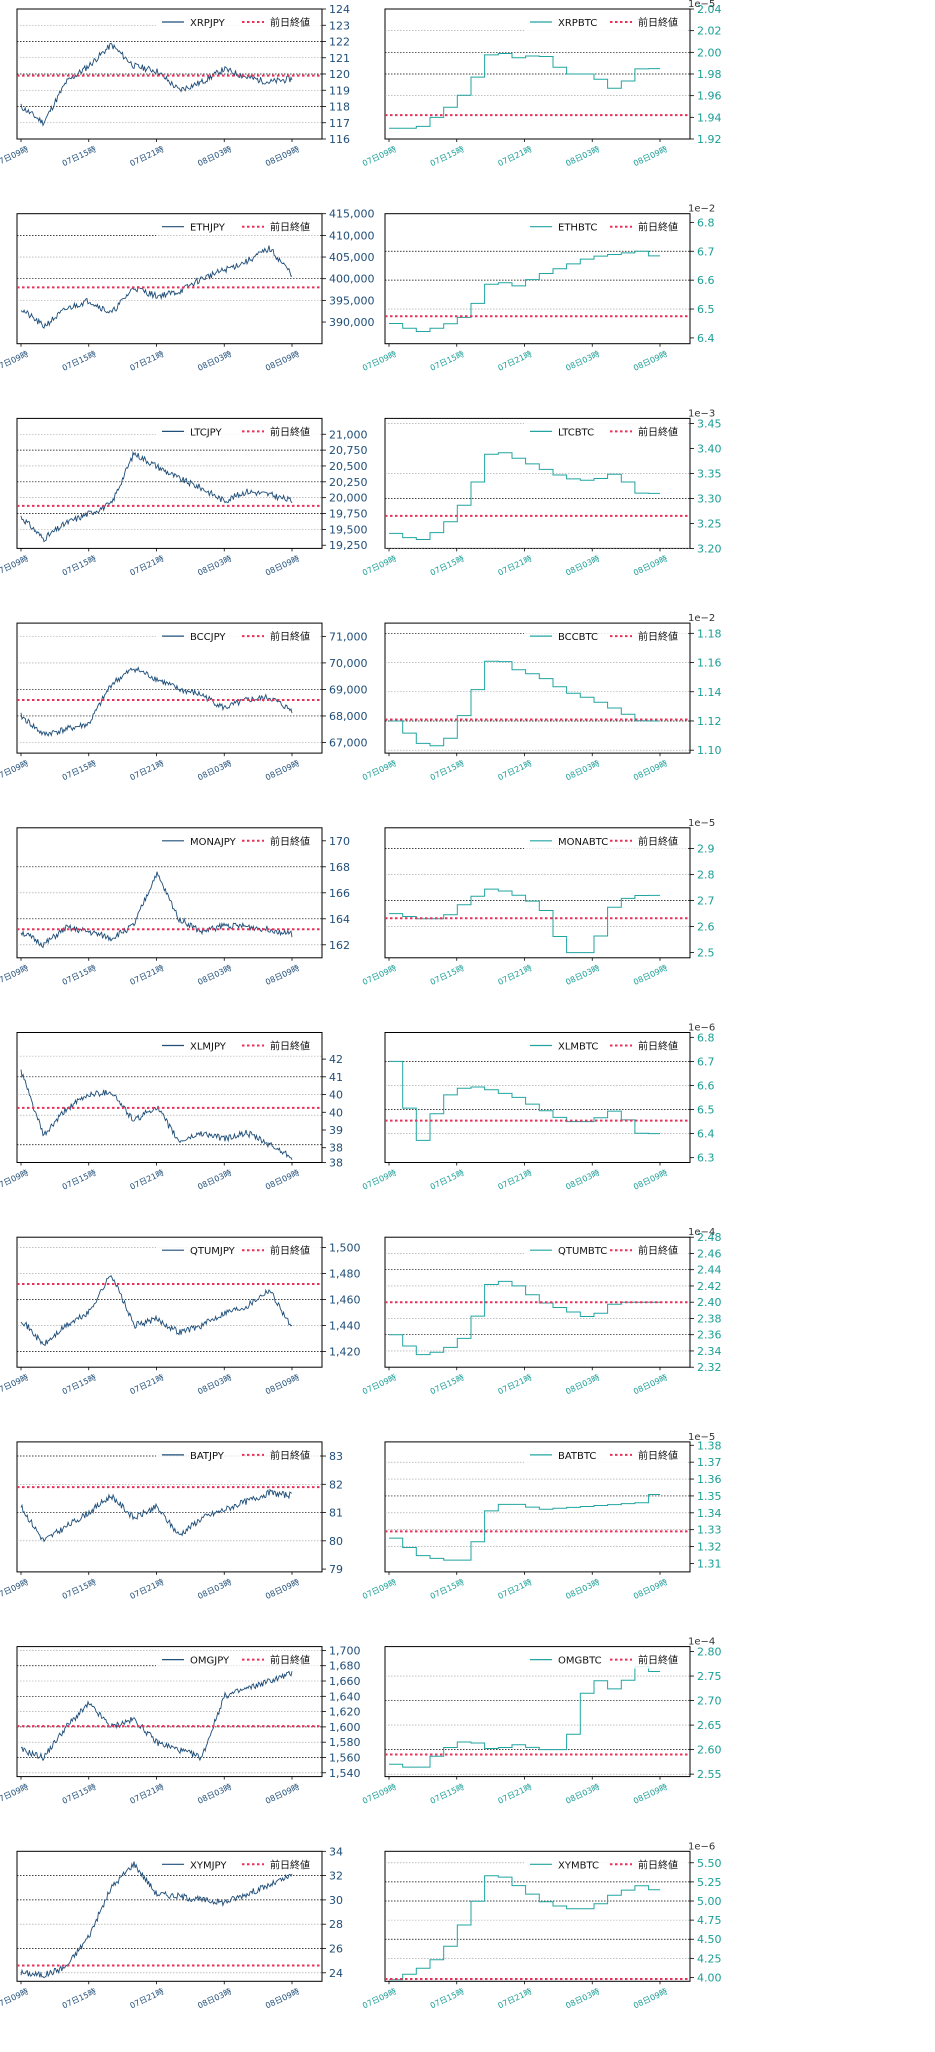 Image resolution: width=935 pixels, height=2052 pixels. Describe the element at coordinates (339, 90) in the screenshot. I see `y-tick-label: 119` at that location.